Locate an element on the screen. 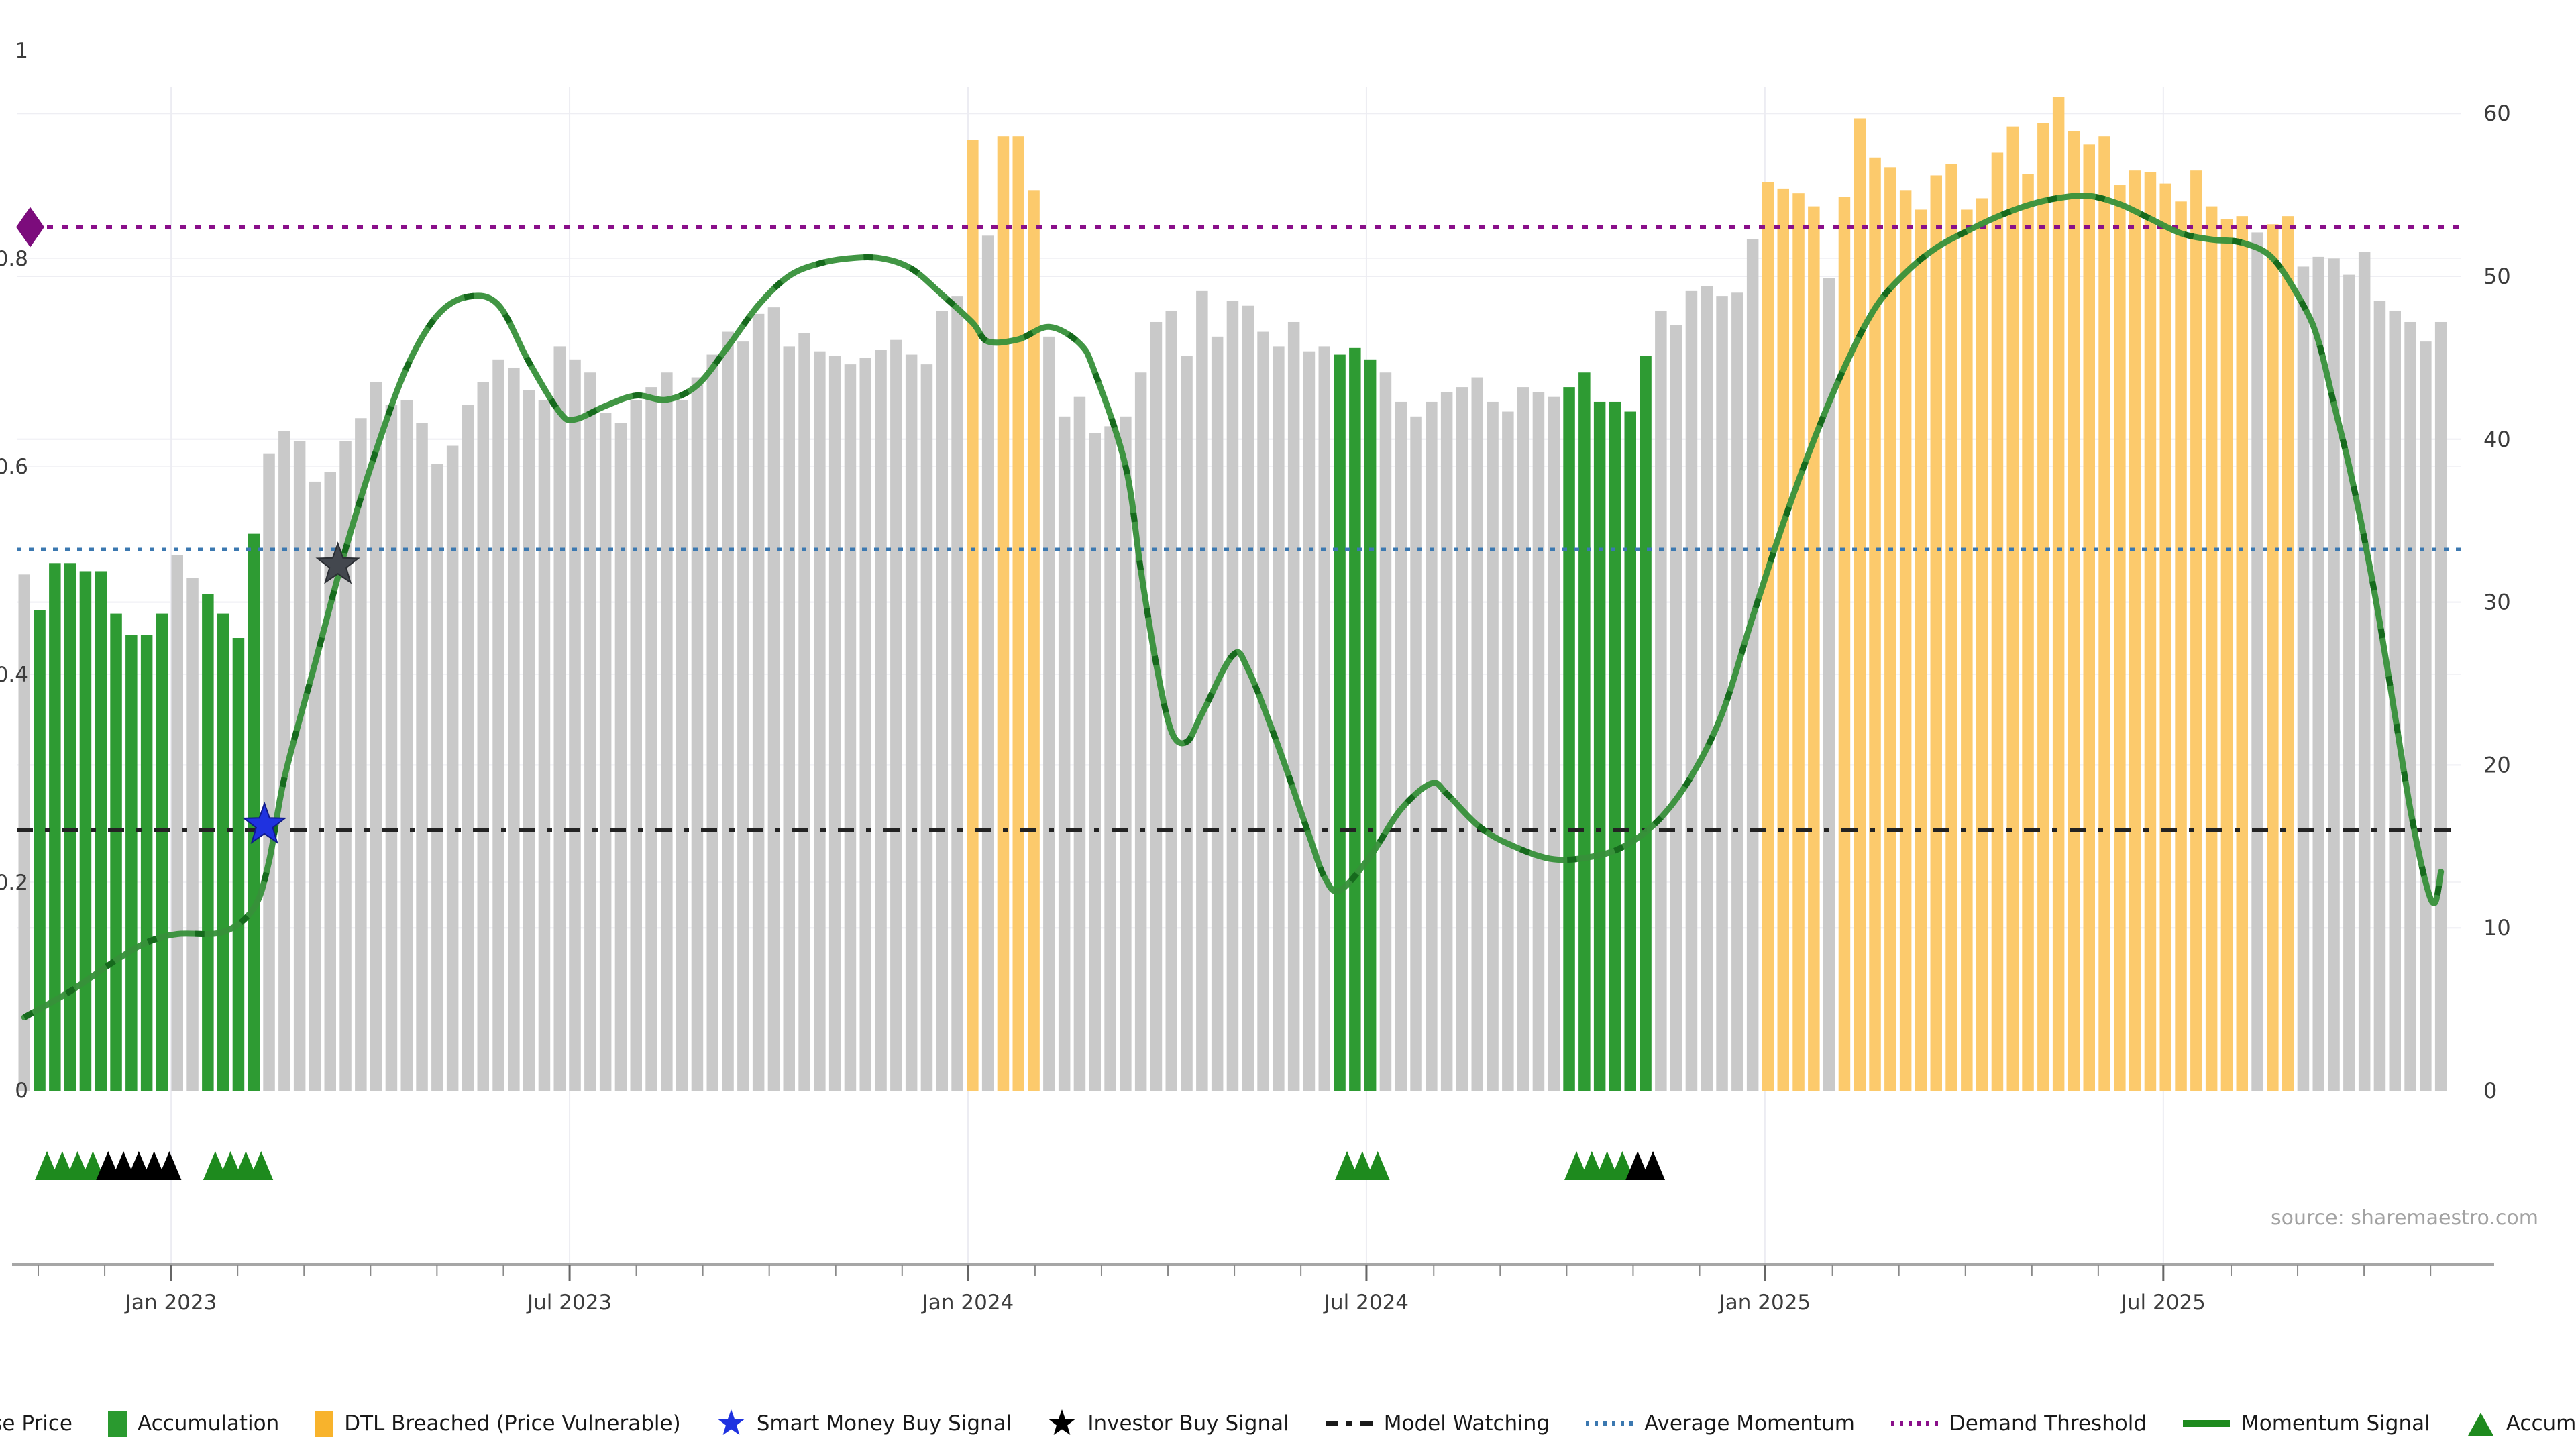 The width and height of the screenshot is (2576, 1449). accumulation-triangle-markers is located at coordinates (850, 1165).